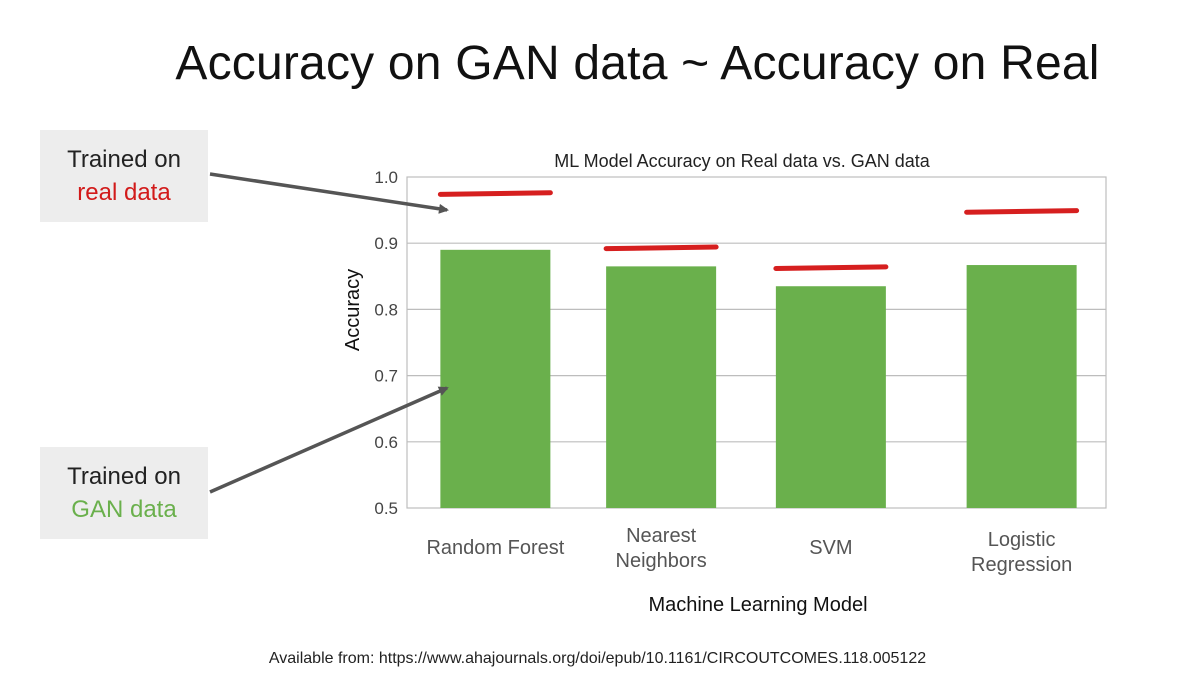 The height and width of the screenshot is (696, 1195). I want to click on y-tick-label: 0.5, so click(386, 508).